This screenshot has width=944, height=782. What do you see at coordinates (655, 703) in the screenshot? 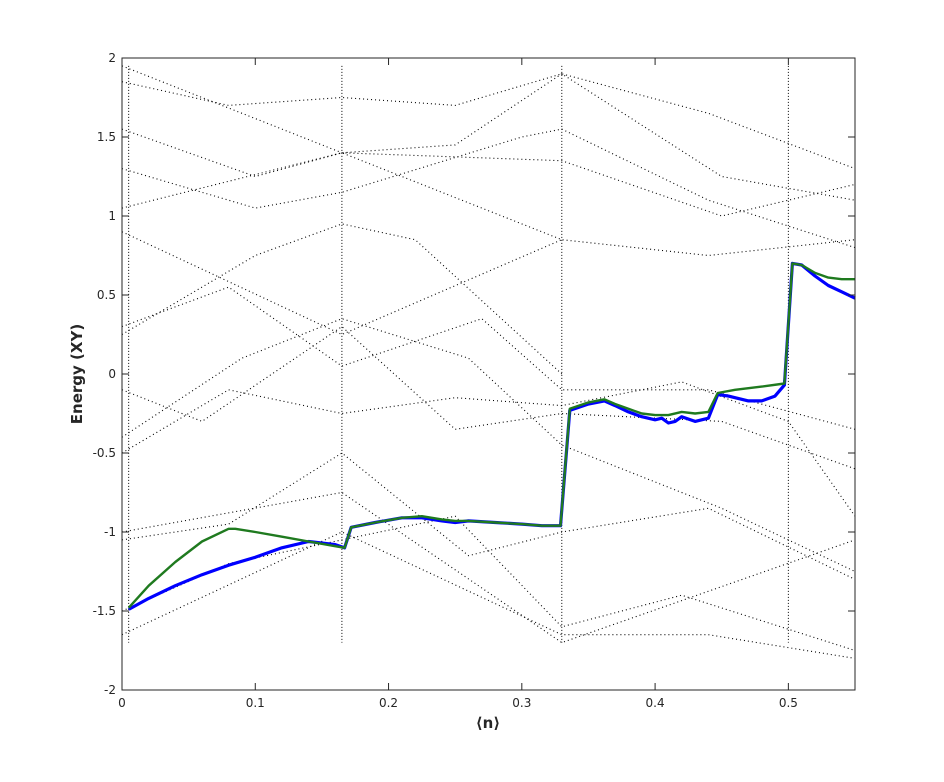
I see `x-tick-label: 0.4` at bounding box center [655, 703].